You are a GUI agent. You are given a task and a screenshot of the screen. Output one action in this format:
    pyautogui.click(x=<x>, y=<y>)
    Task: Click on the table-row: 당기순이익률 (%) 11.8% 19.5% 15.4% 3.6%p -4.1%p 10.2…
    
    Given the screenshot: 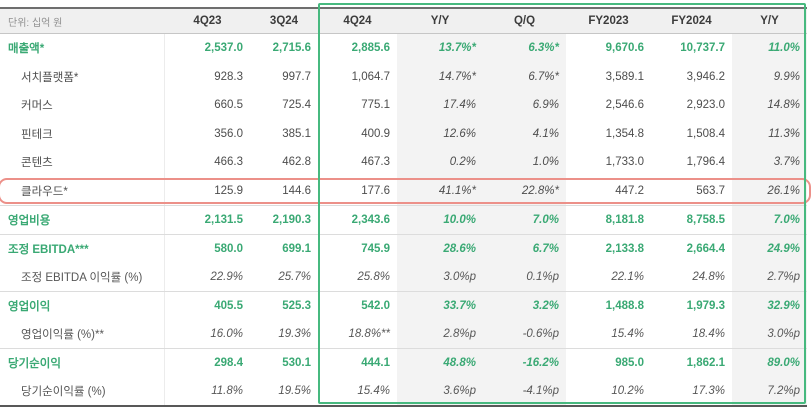 What is the action you would take?
    pyautogui.click(x=403, y=391)
    